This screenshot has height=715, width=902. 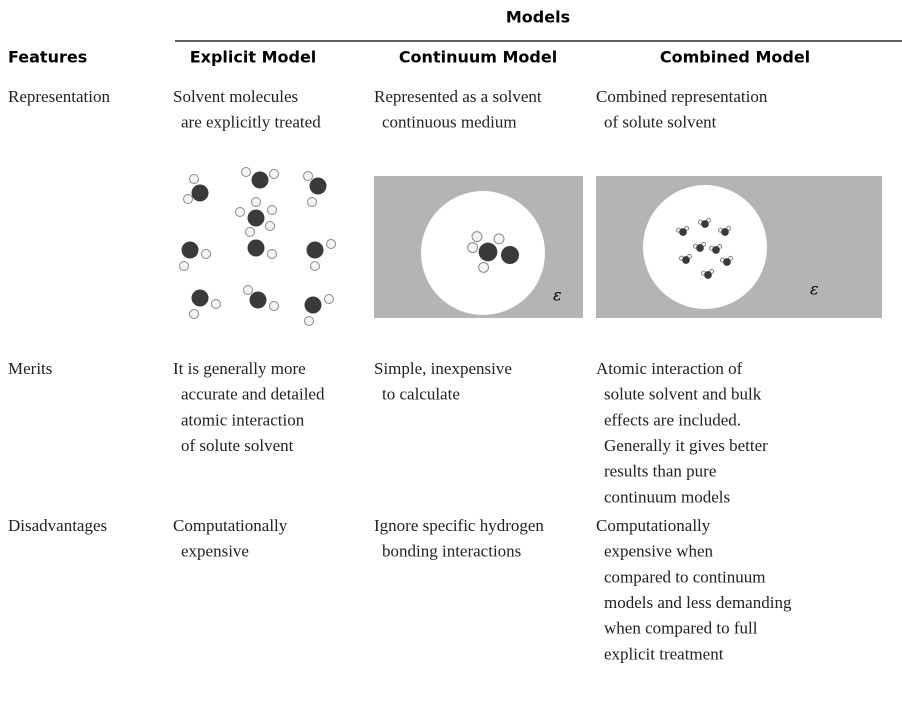 I want to click on cell-line: It is generally more, so click(x=239, y=368).